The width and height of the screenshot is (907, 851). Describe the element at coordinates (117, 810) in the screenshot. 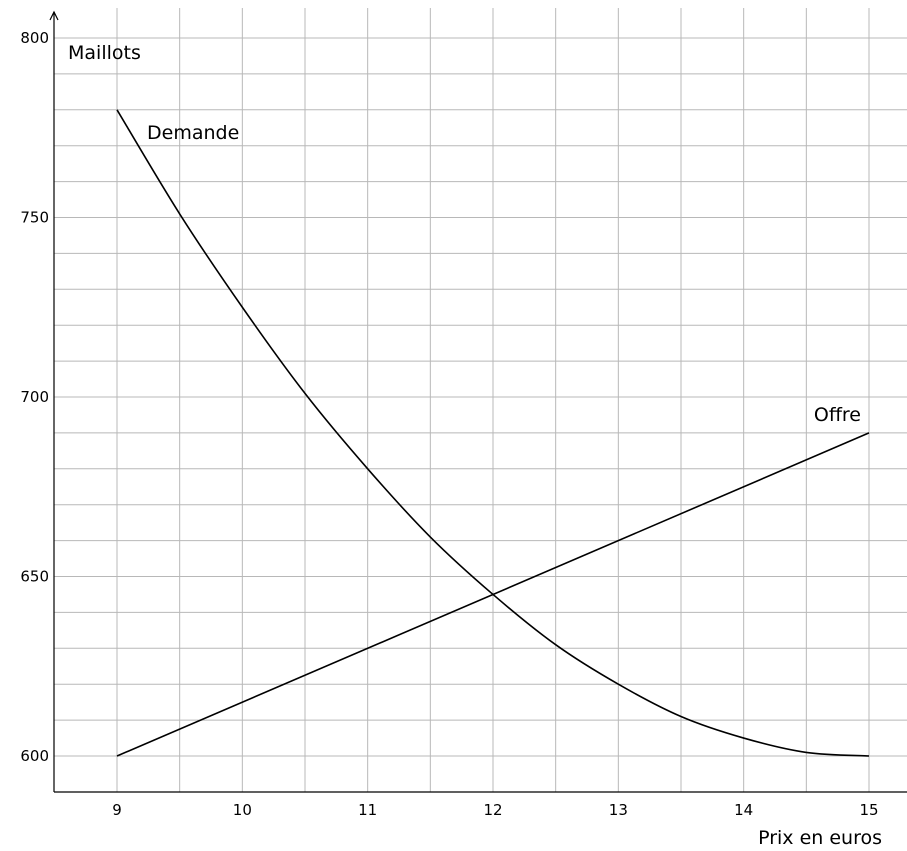

I see `x-tick-label: 9` at that location.